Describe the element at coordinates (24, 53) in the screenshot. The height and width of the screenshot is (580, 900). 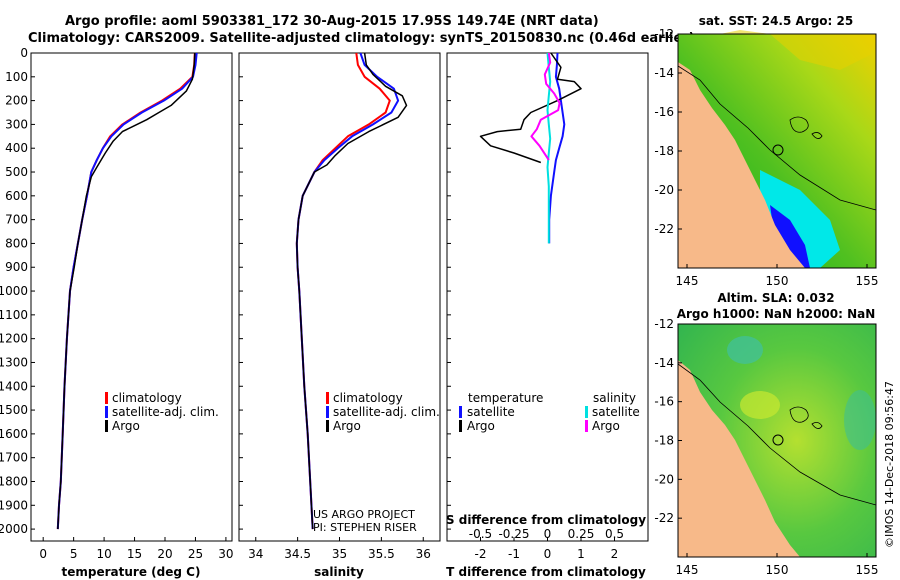
I see `depth-tick-label: 0` at that location.